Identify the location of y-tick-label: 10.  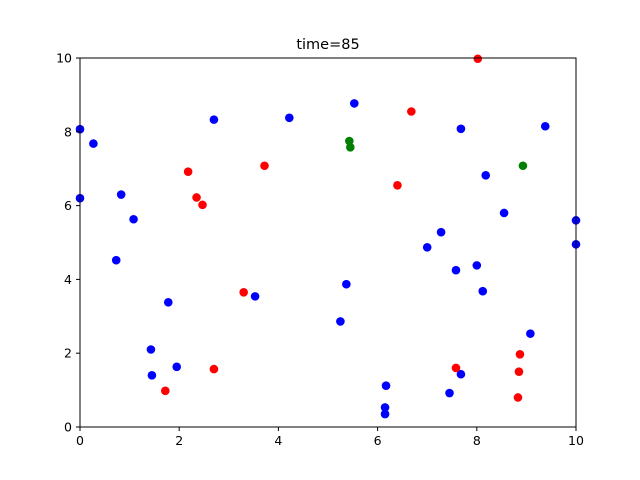
(64, 58).